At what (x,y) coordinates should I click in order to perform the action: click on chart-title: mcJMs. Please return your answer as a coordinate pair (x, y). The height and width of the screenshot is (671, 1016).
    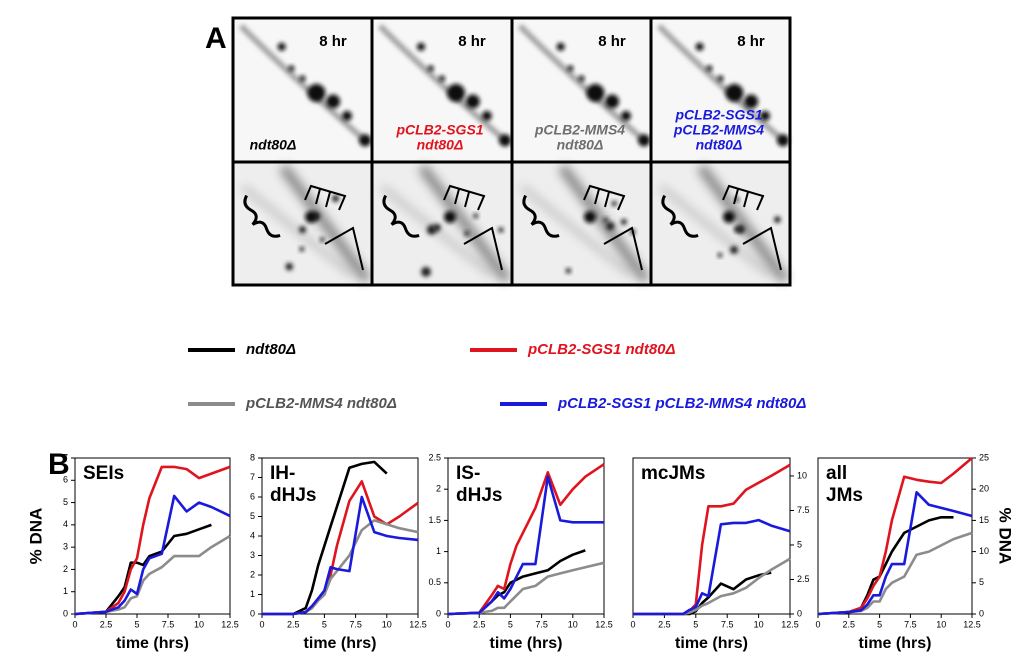
    Looking at the image, I should click on (673, 473).